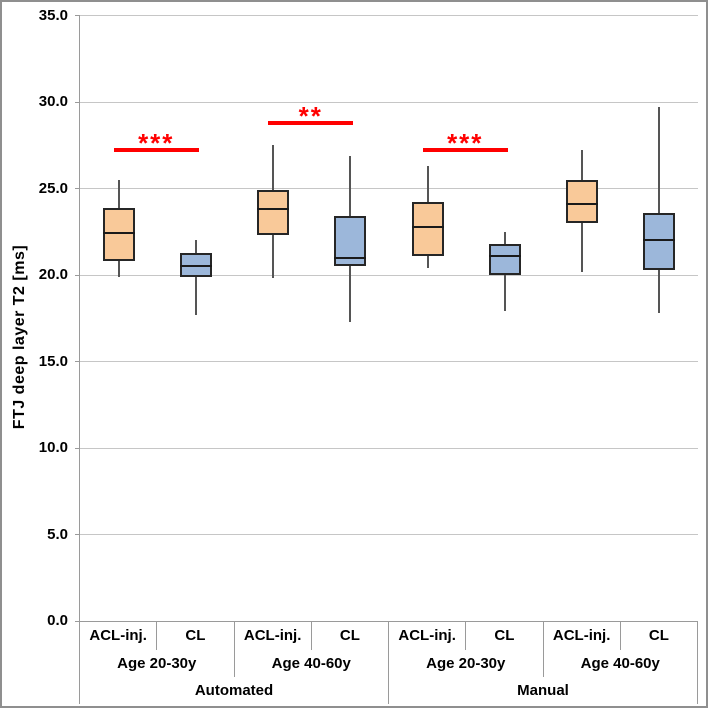 The width and height of the screenshot is (708, 708). What do you see at coordinates (19, 337) in the screenshot?
I see `y-axis-title: FTJ deep layer T2 [ms]` at bounding box center [19, 337].